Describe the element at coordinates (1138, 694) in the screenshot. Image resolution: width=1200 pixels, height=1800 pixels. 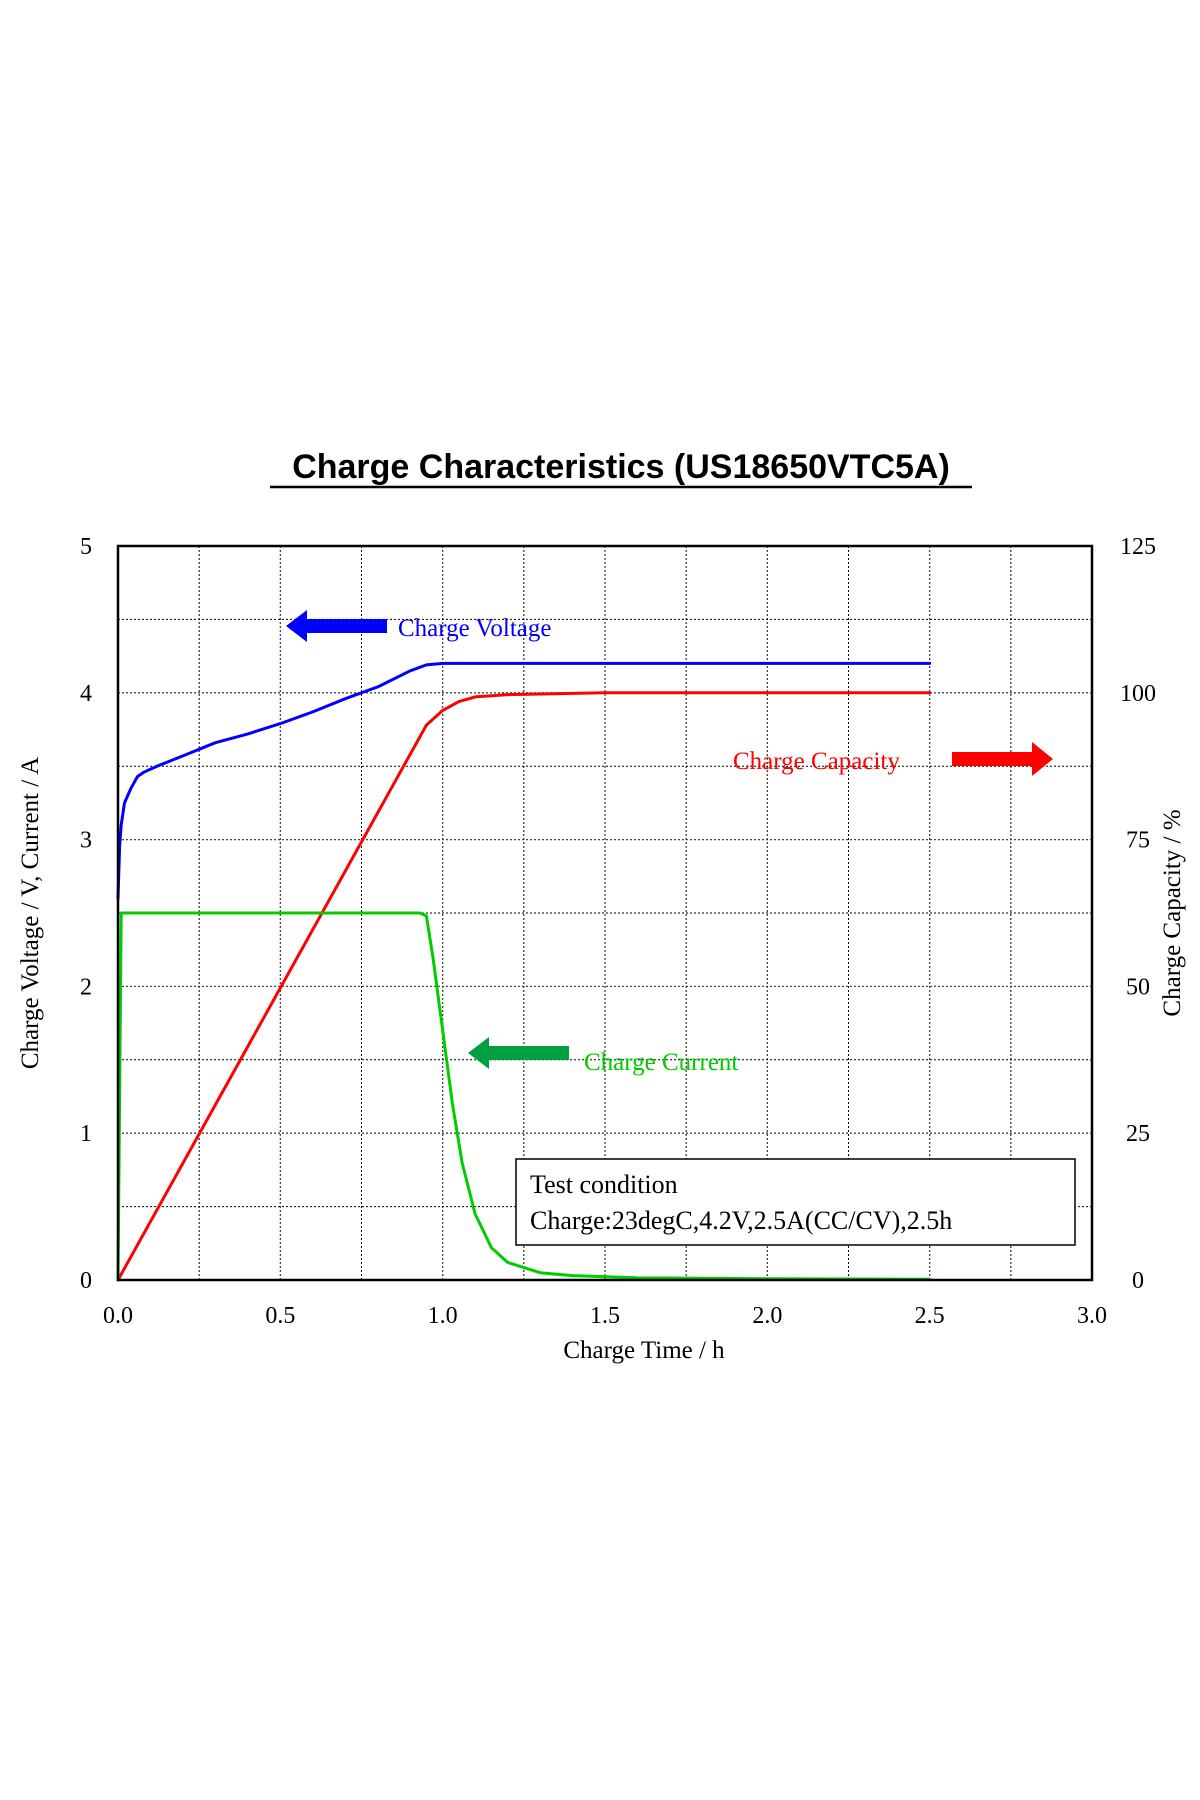
I see `y-right-tick-label: 100` at that location.